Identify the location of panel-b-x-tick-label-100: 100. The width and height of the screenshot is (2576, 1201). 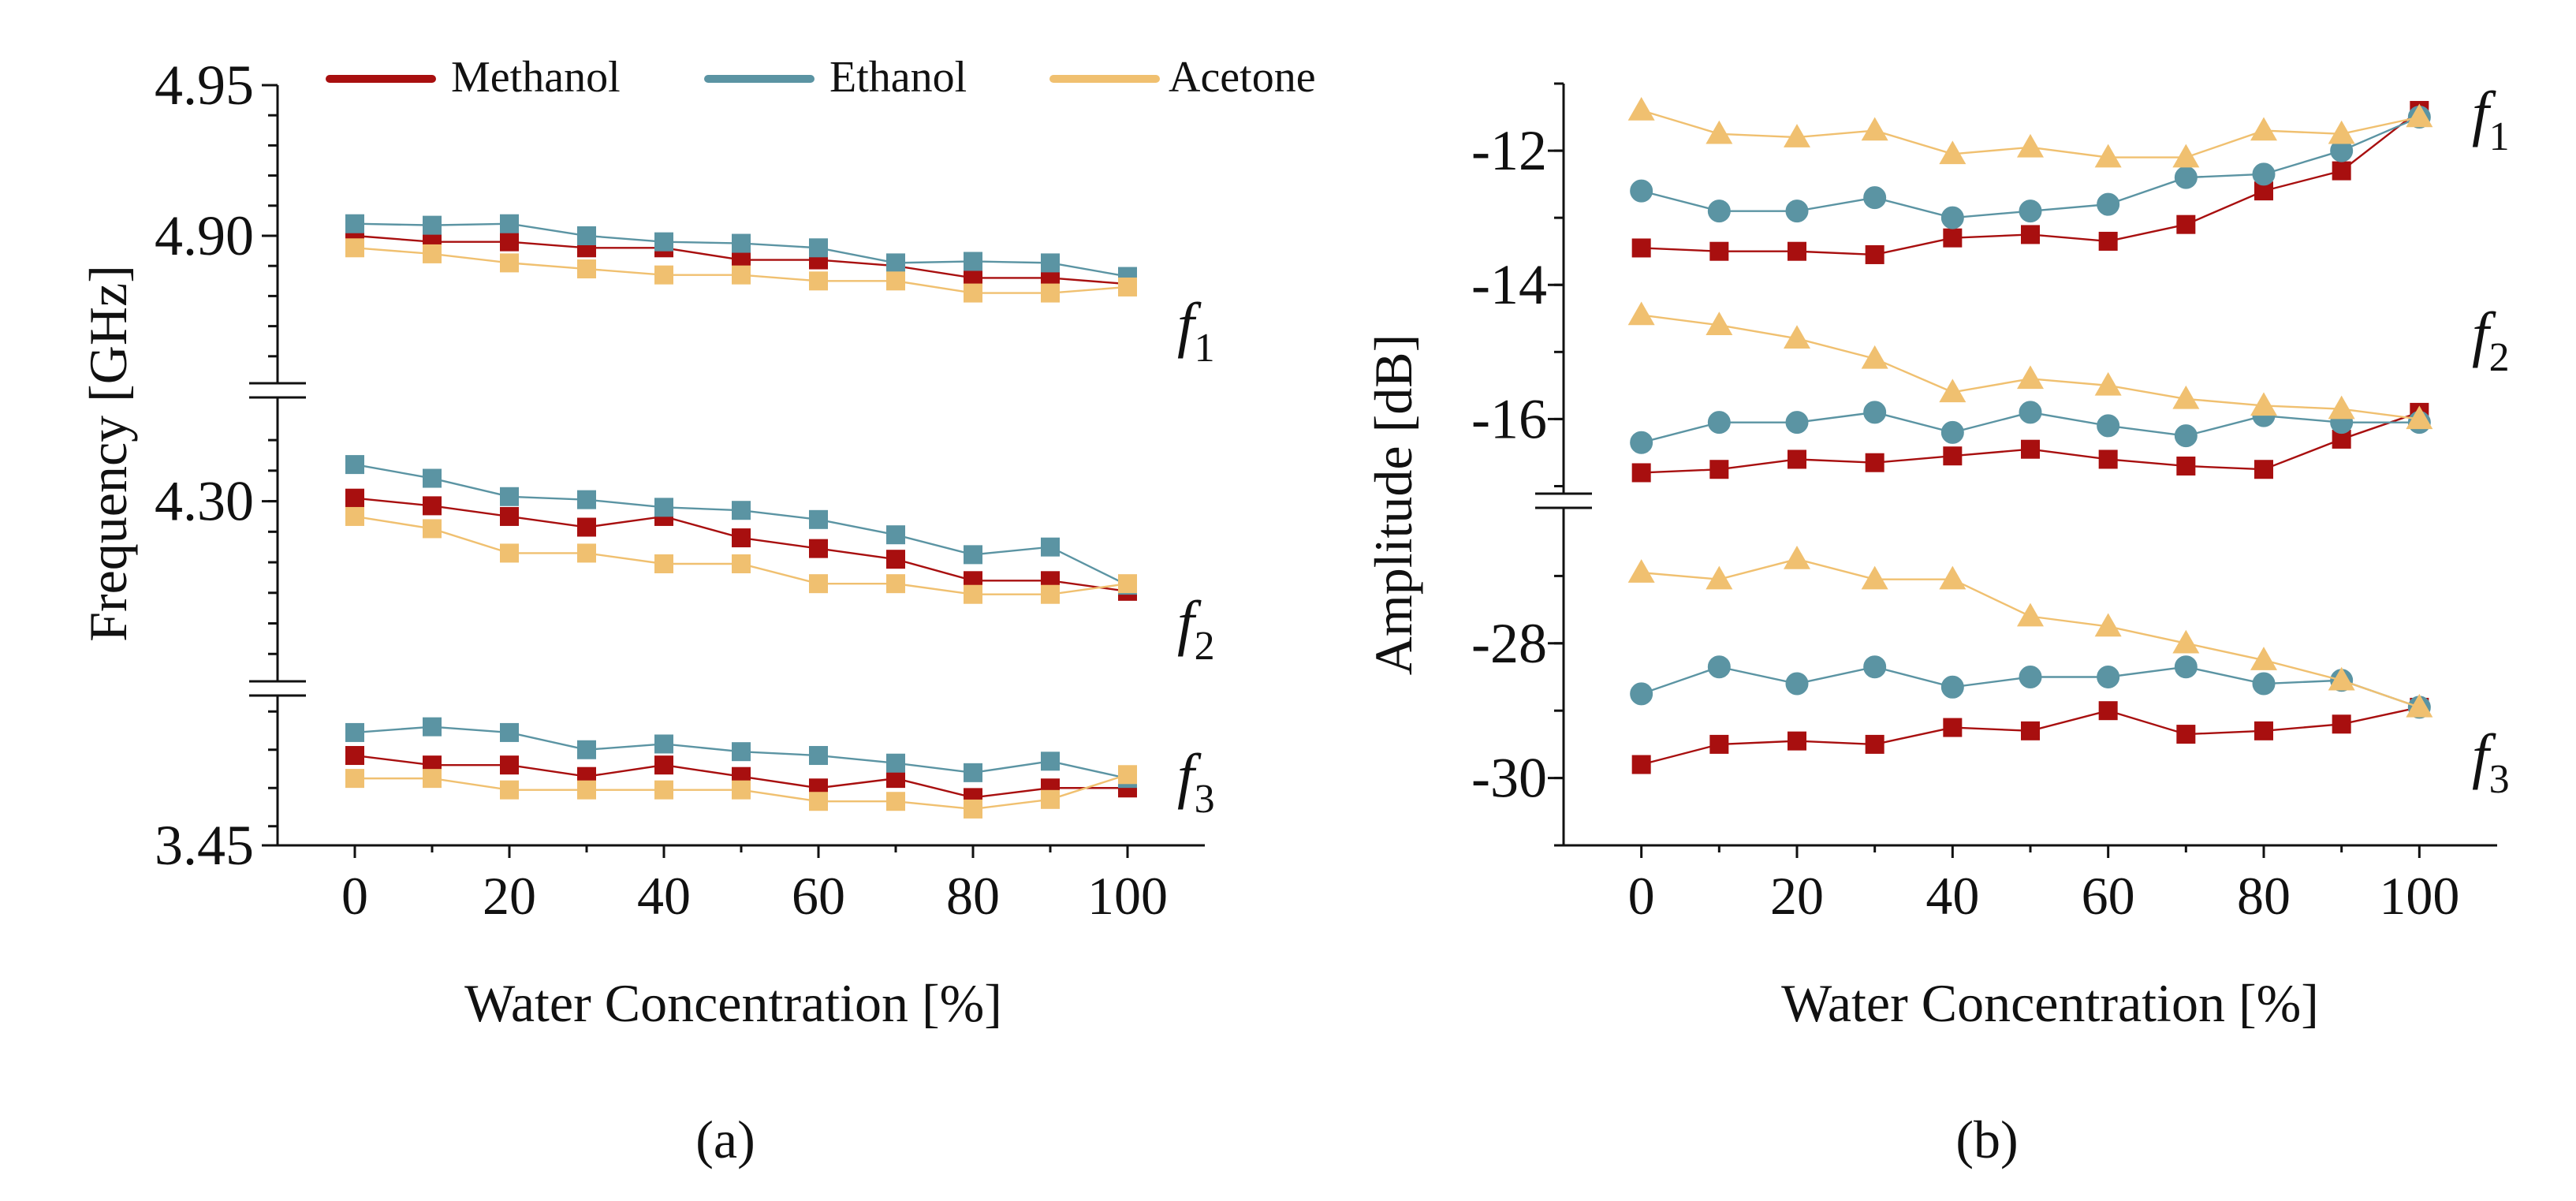
(2419, 896).